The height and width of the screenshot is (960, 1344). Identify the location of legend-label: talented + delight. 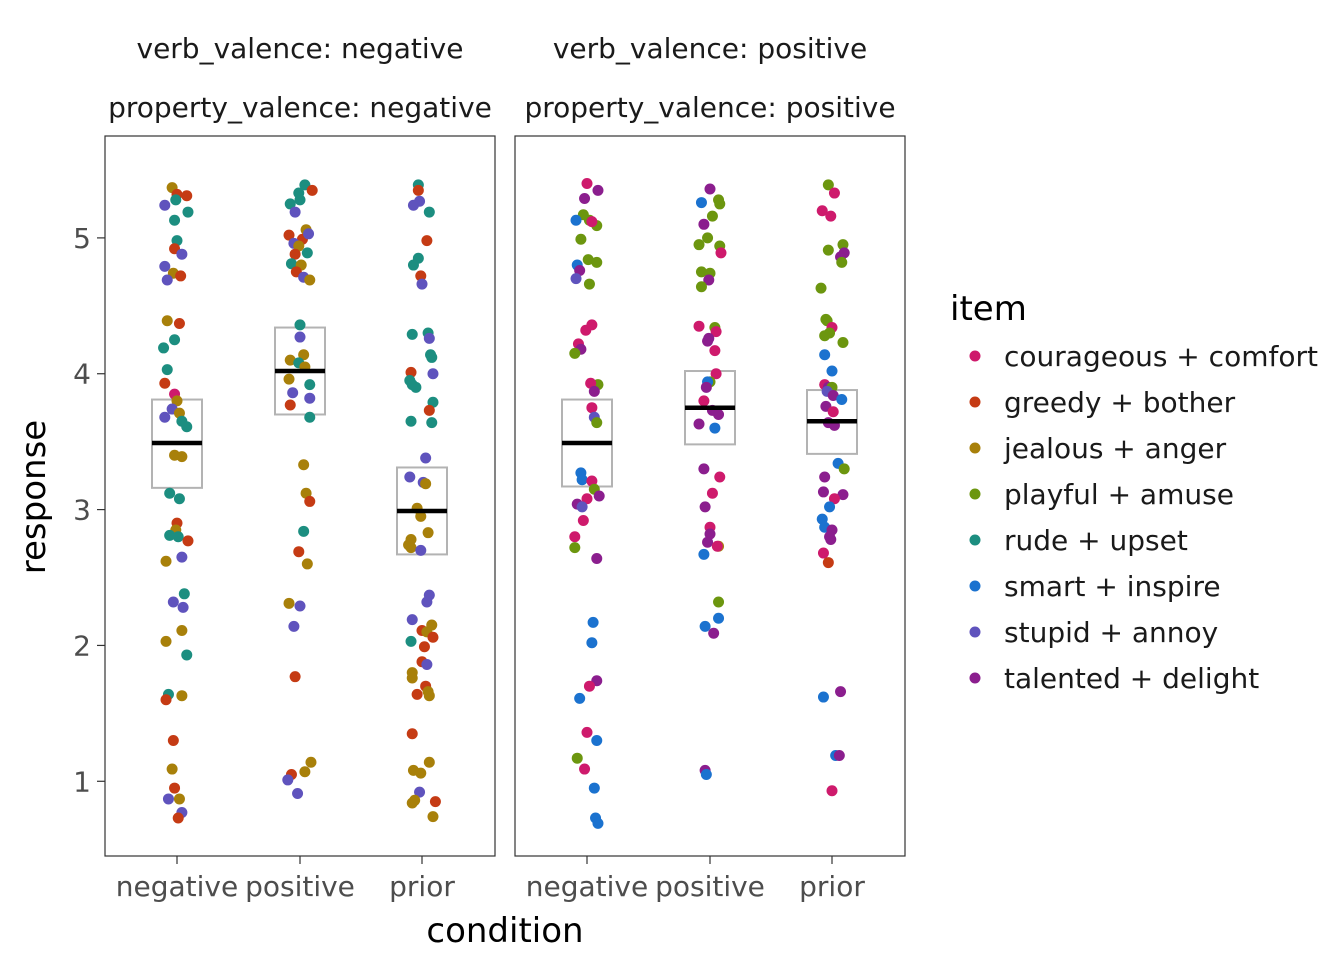
(1131, 678).